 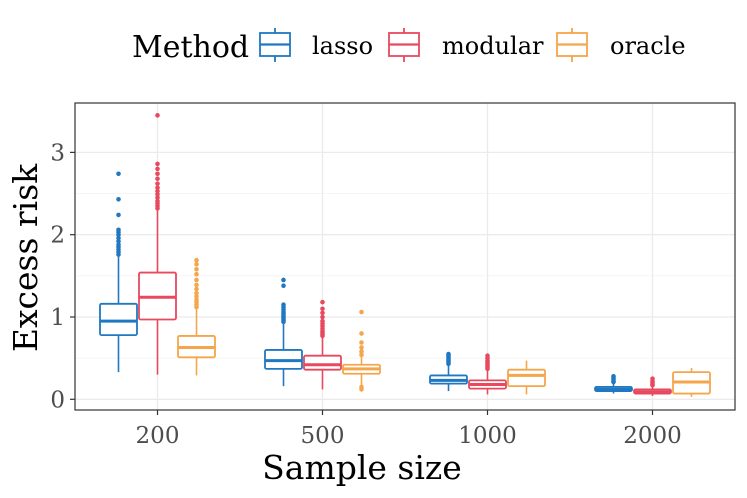 What do you see at coordinates (409, 429) in the screenshot?
I see `x-axis: 200 500 1000 2000` at bounding box center [409, 429].